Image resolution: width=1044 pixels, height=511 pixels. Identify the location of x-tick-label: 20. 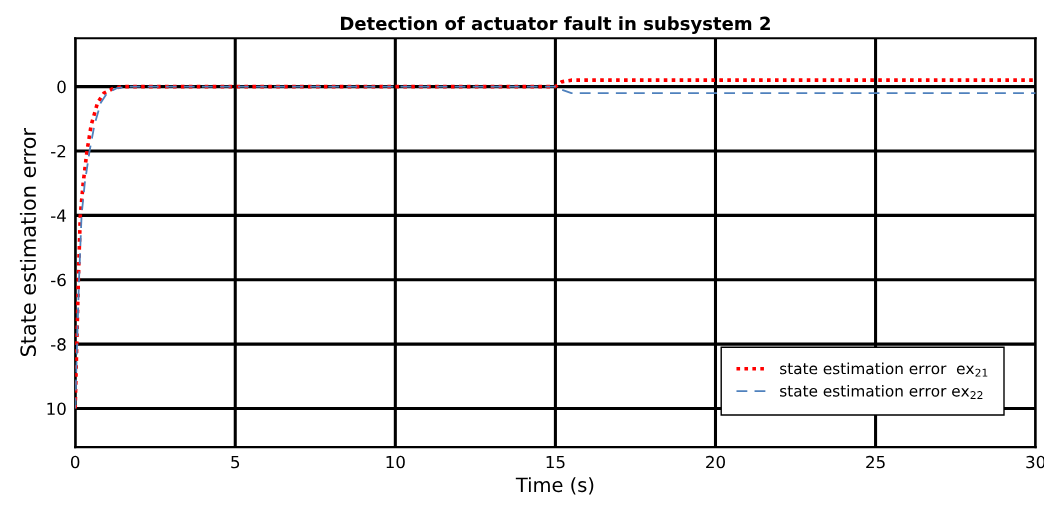
(715, 462).